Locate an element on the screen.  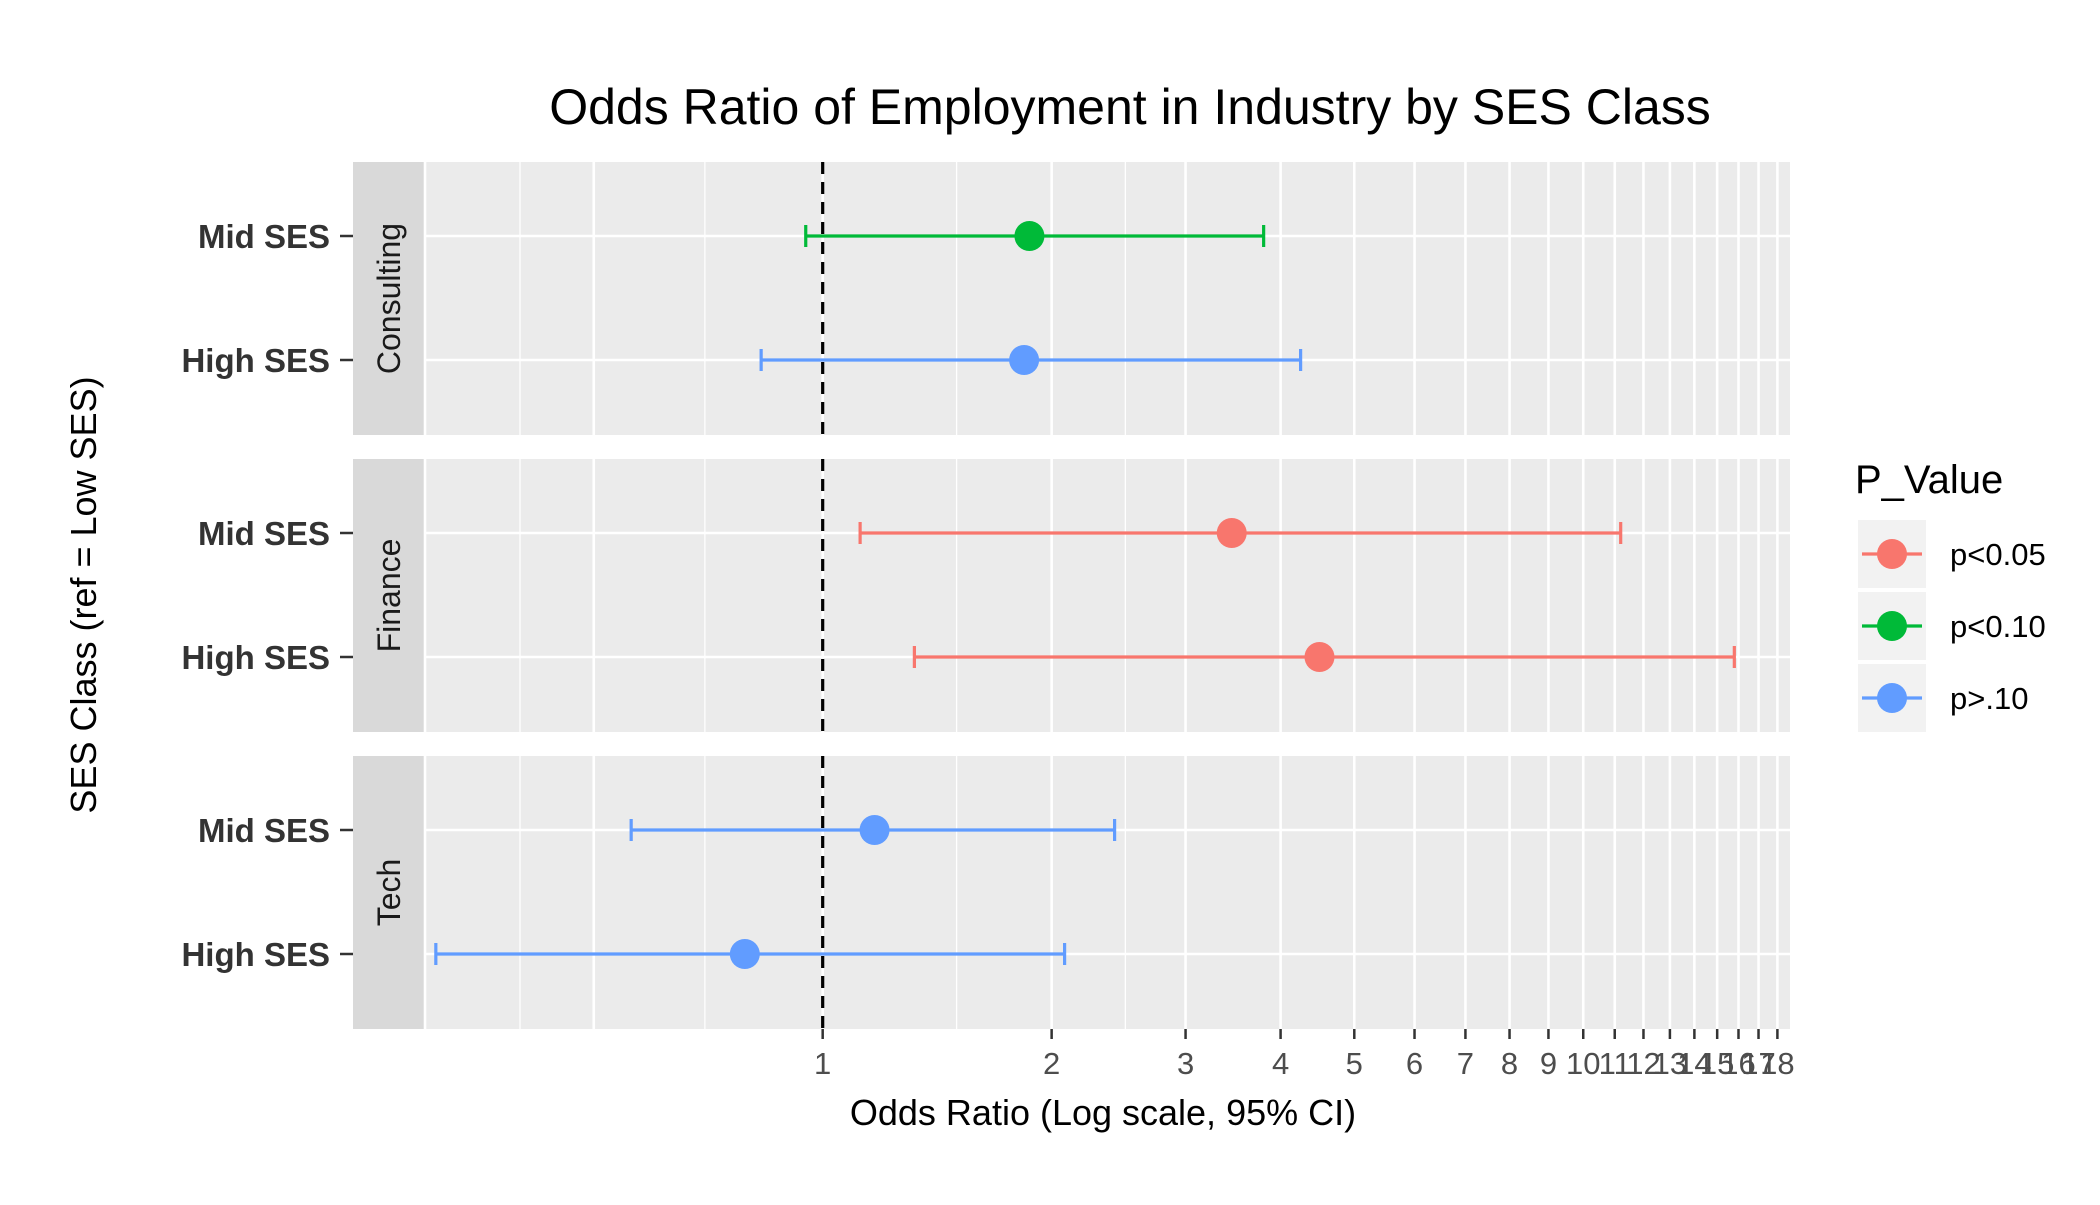
y-axis-title: SES Class (ref = Low SES) is located at coordinates (83, 594).